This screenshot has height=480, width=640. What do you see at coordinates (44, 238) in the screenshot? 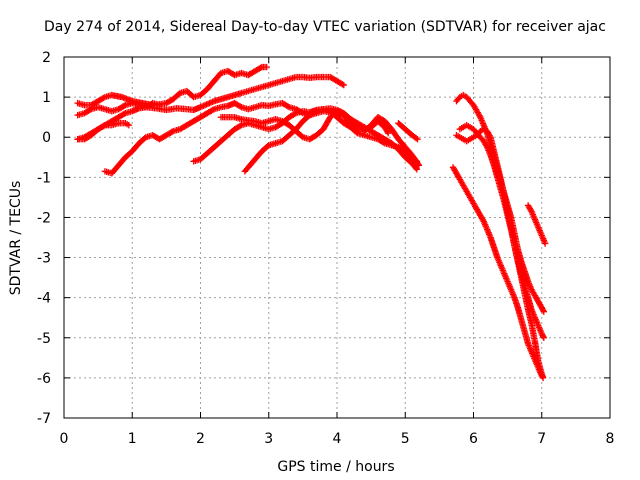
I see `y-tick-labels: 2 1 0 -1 -2 -3 -4 -5 -6 -7` at bounding box center [44, 238].